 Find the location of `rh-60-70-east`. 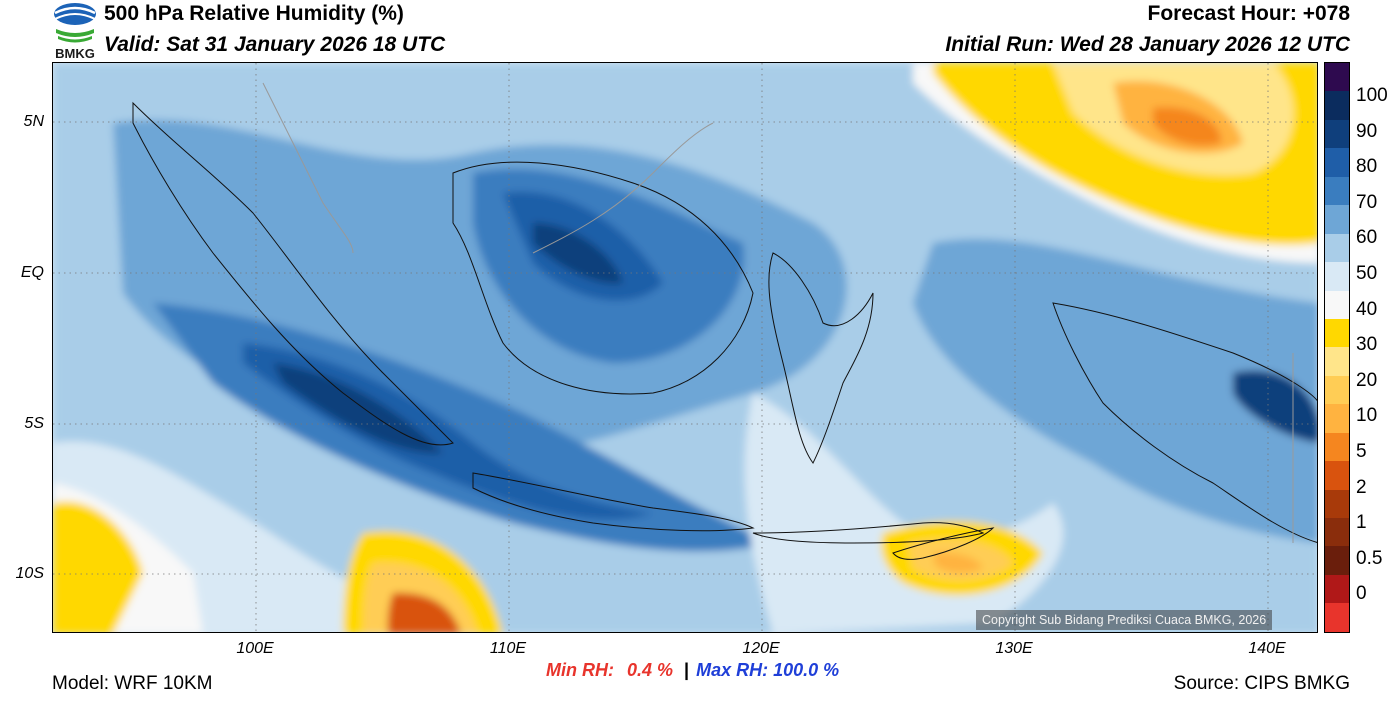

rh-60-70-east is located at coordinates (1115, 390).